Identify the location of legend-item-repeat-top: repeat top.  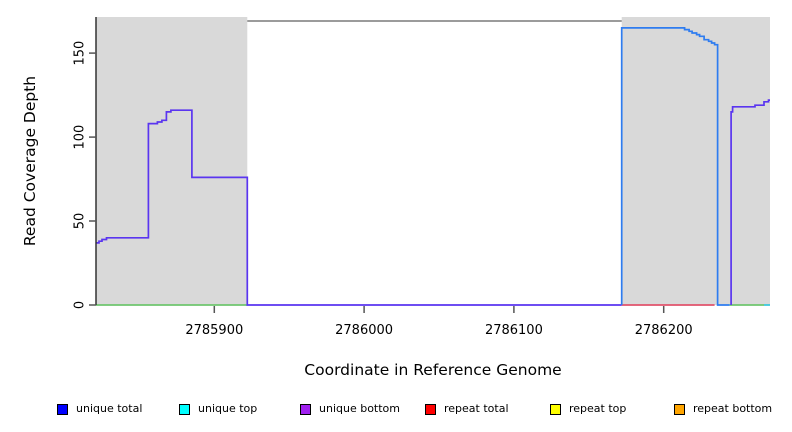
(588, 409).